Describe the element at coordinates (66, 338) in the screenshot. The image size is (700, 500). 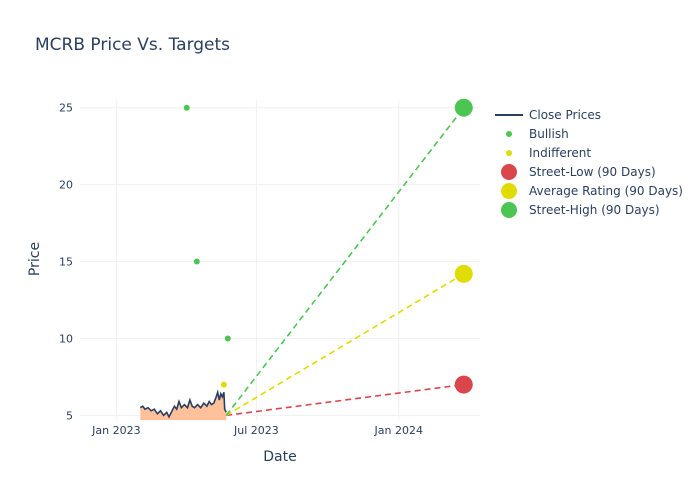
I see `y-tick-label: 10` at that location.